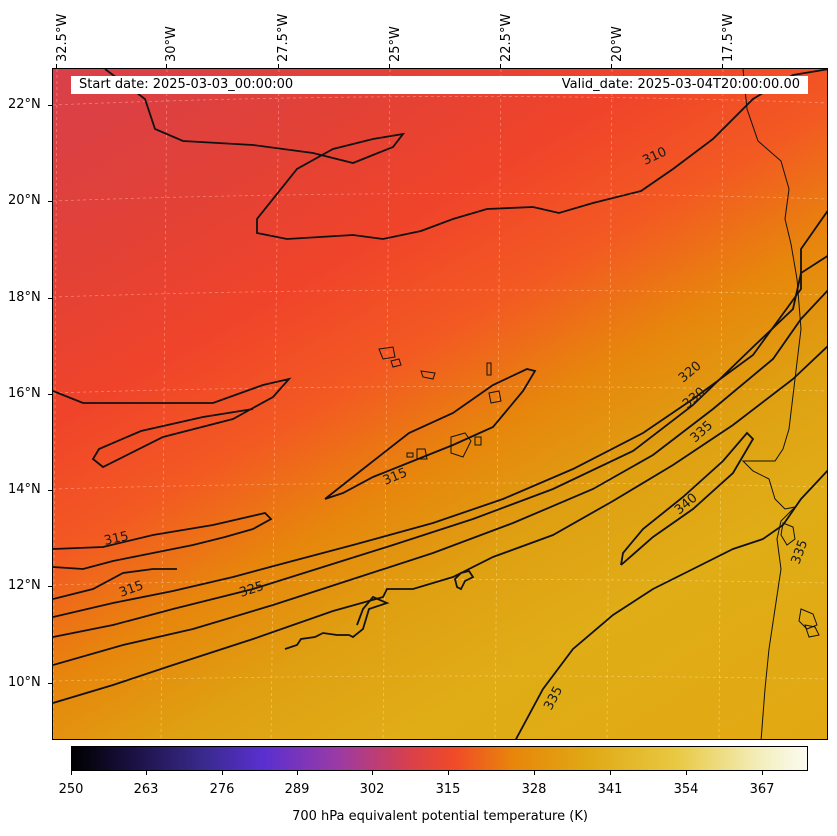 Image resolution: width=837 pixels, height=836 pixels. Describe the element at coordinates (71, 789) in the screenshot. I see `colorbar-tick-label: 250` at that location.